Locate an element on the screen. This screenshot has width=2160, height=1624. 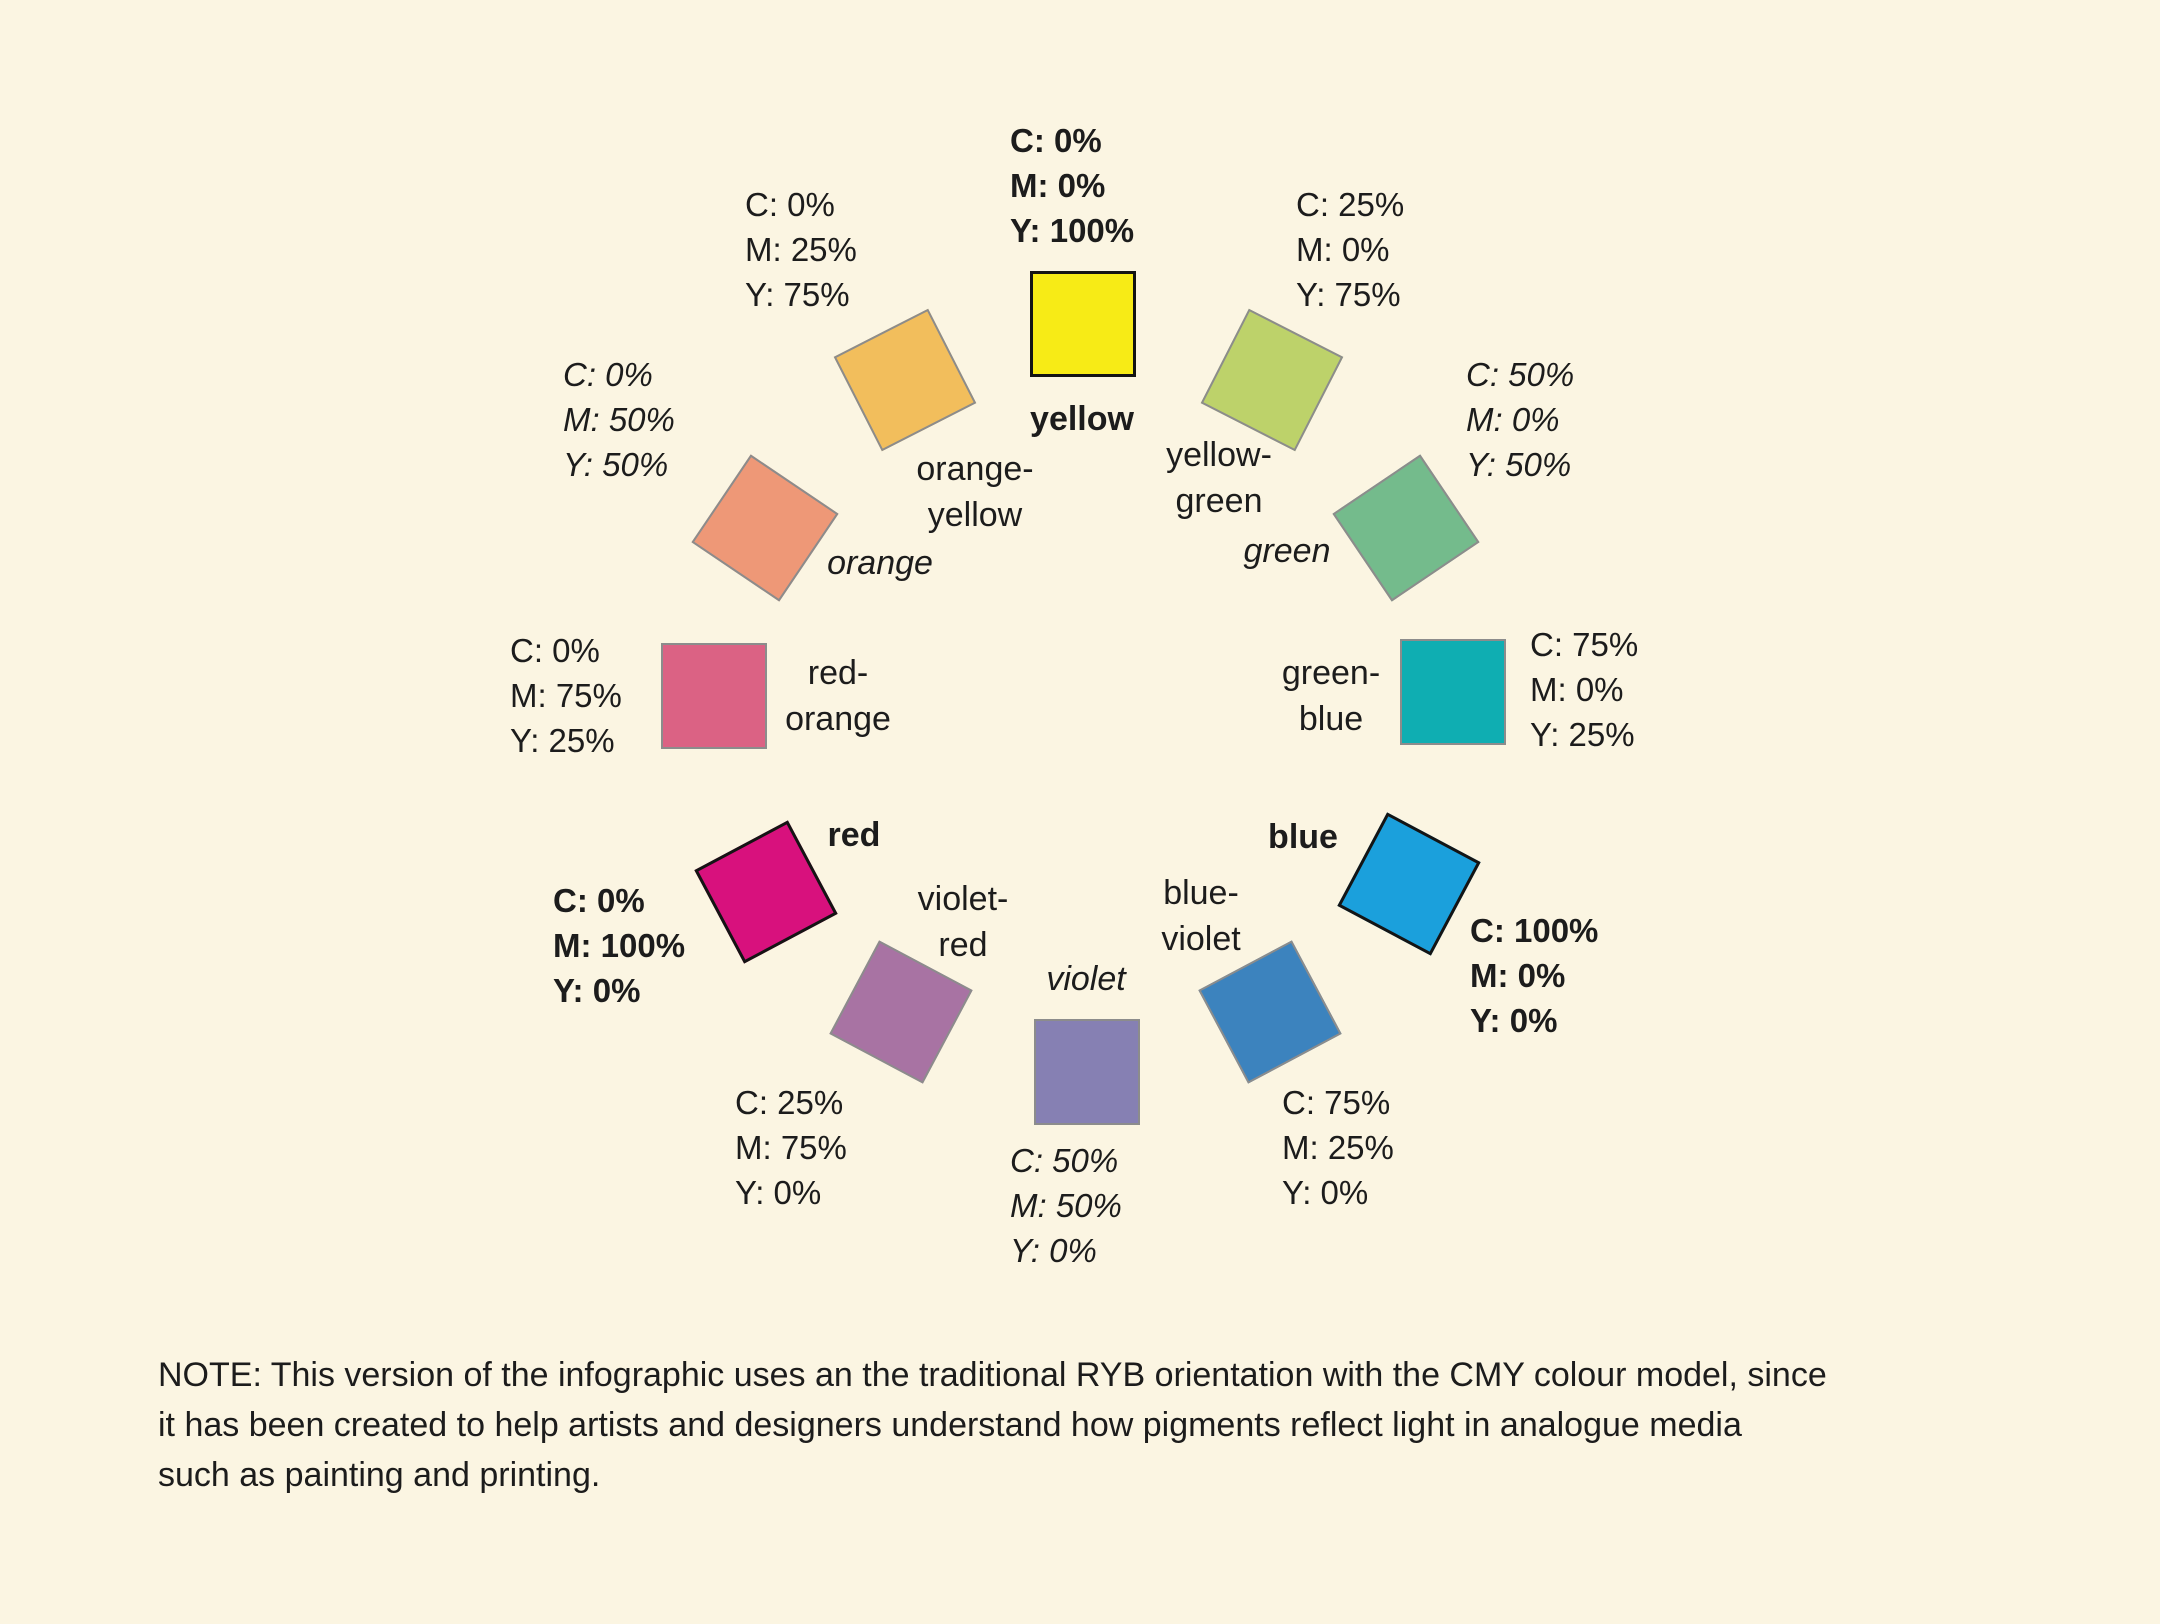
green-blue-name-label: green-blue is located at coordinates (1331, 696).